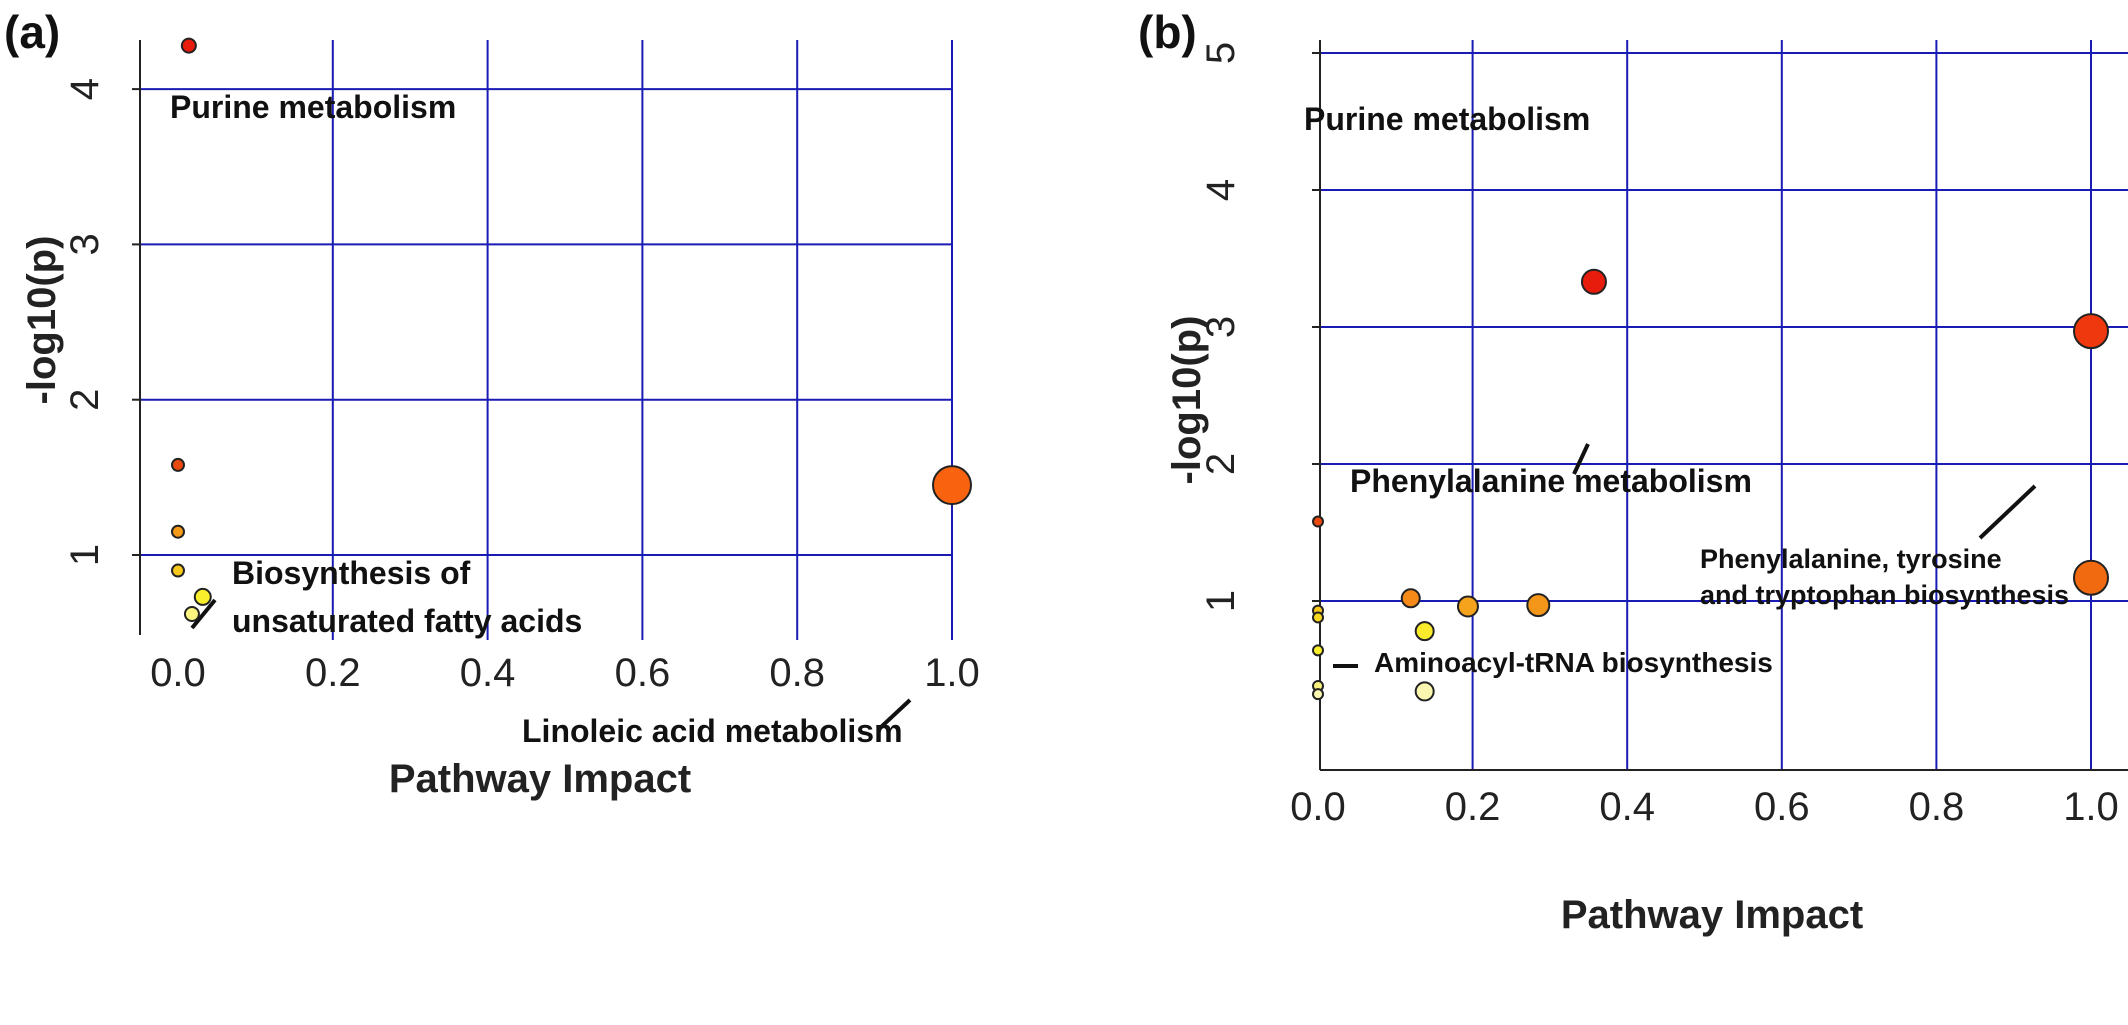 Image resolution: width=2128 pixels, height=1025 pixels. I want to click on annotation-label: Biosynthesis of, so click(351, 573).